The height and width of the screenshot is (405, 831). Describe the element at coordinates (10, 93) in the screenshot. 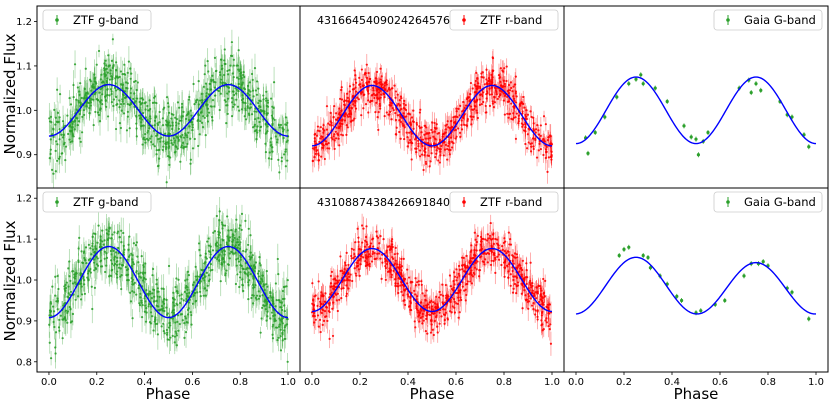

I see `ylabel-top: Normalized Flux` at that location.